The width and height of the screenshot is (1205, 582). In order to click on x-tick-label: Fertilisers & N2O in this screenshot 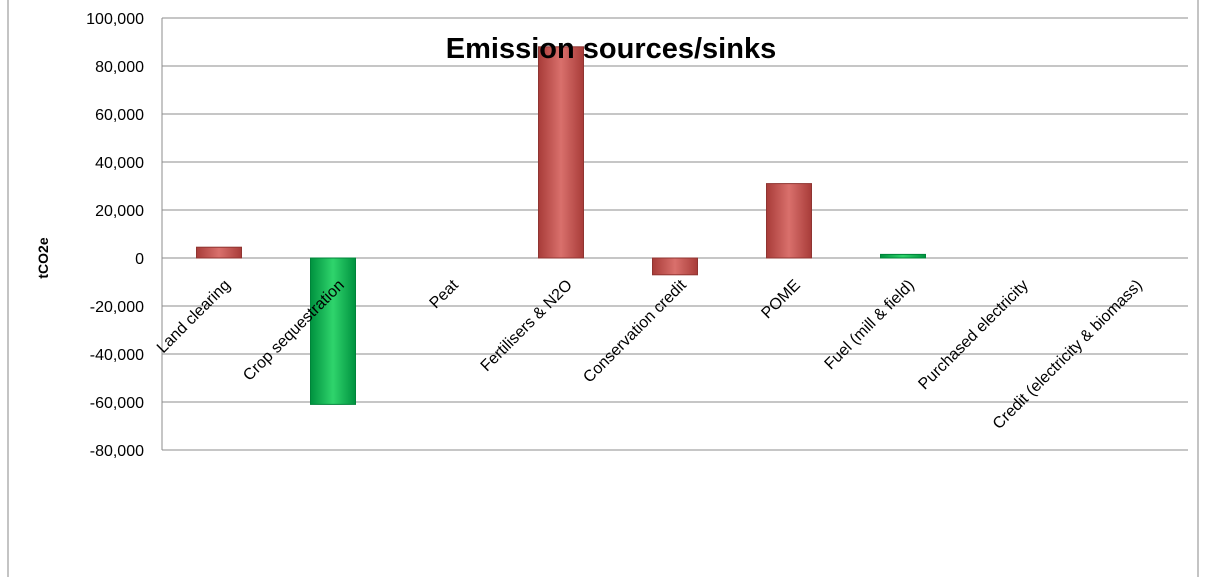, I will do `click(527, 326)`.